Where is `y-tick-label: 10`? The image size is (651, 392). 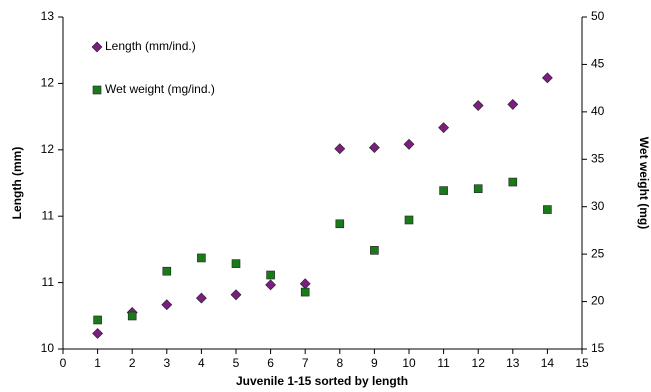 y-tick-label: 10 is located at coordinates (48, 348).